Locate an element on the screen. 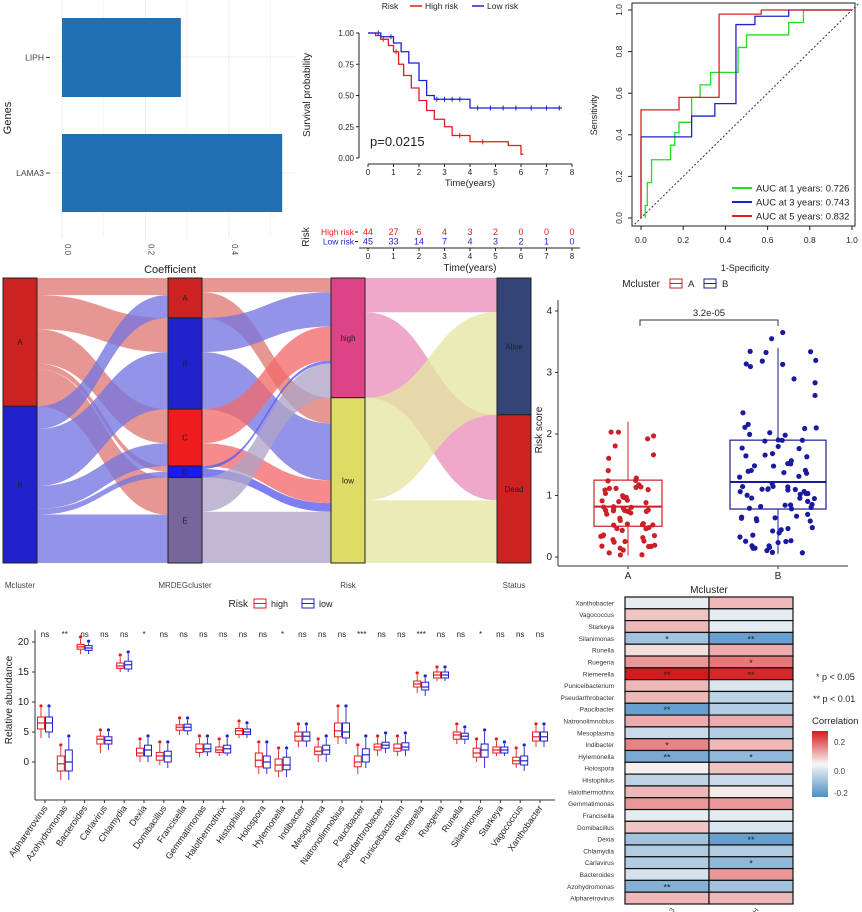 This screenshot has height=912, width=862. node-label: A is located at coordinates (20, 342).